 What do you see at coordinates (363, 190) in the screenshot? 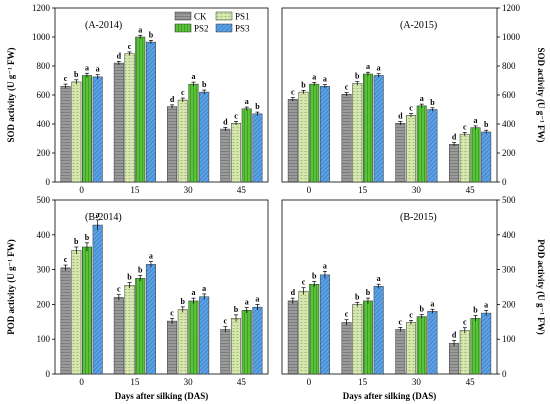
I see `x-tick-label: 15` at bounding box center [363, 190].